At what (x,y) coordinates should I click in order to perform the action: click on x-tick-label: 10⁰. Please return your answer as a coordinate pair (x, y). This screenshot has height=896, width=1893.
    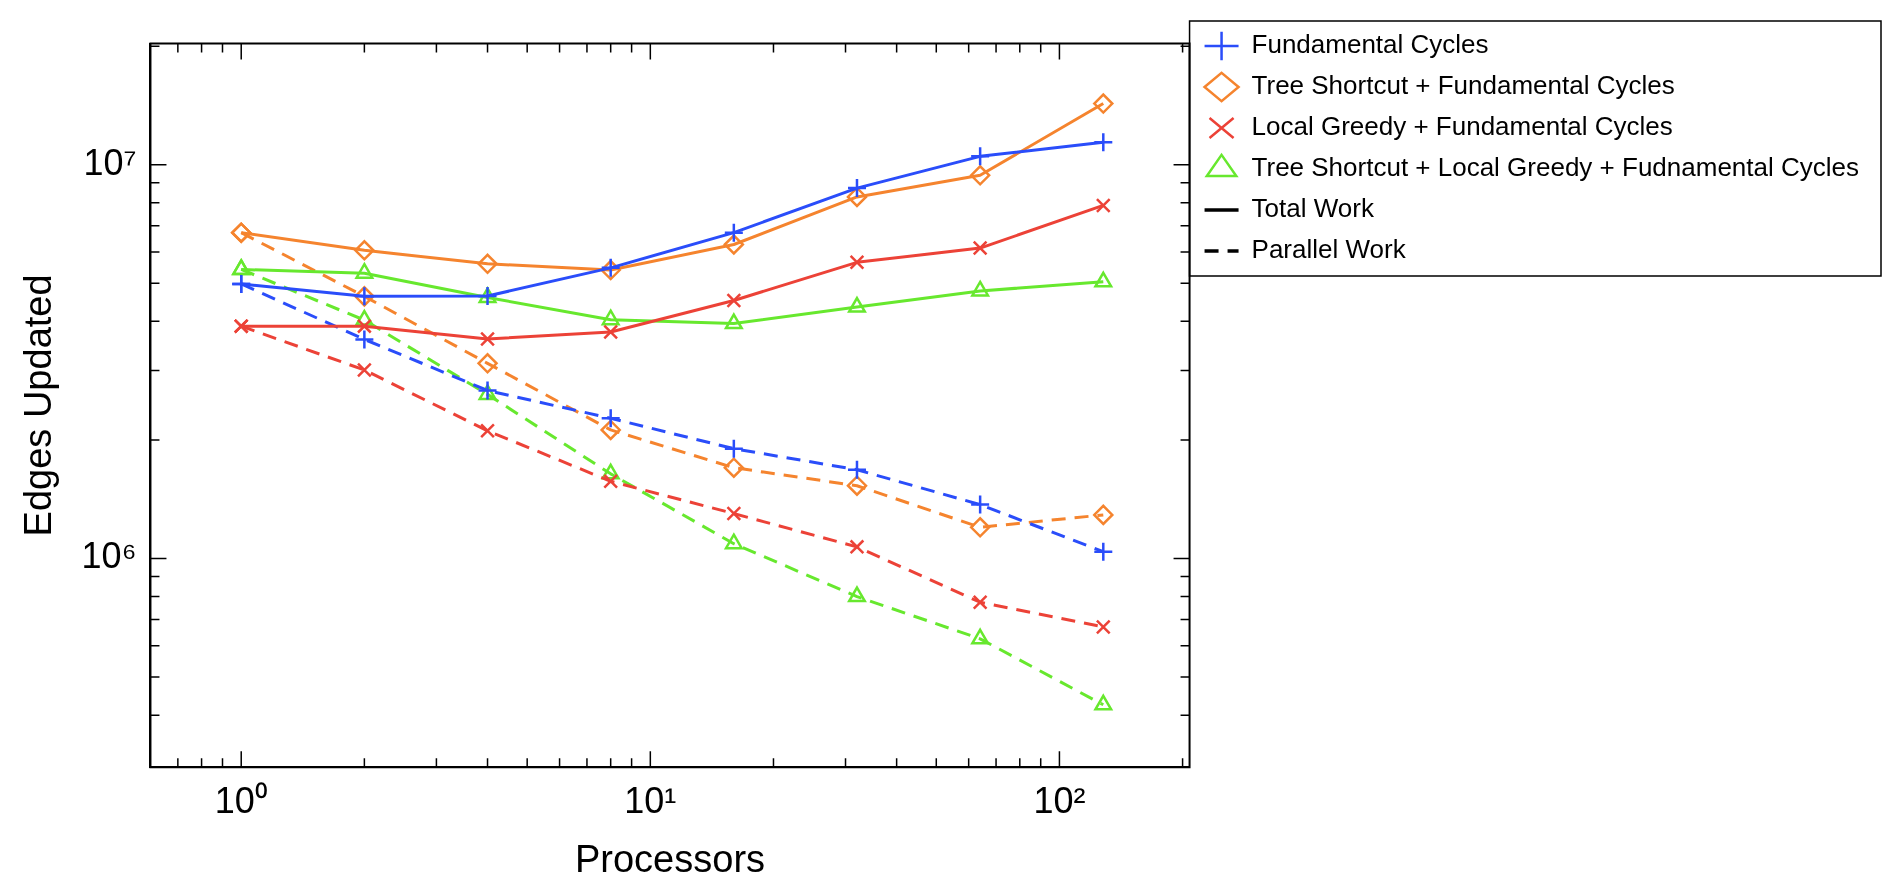
    Looking at the image, I should click on (241, 800).